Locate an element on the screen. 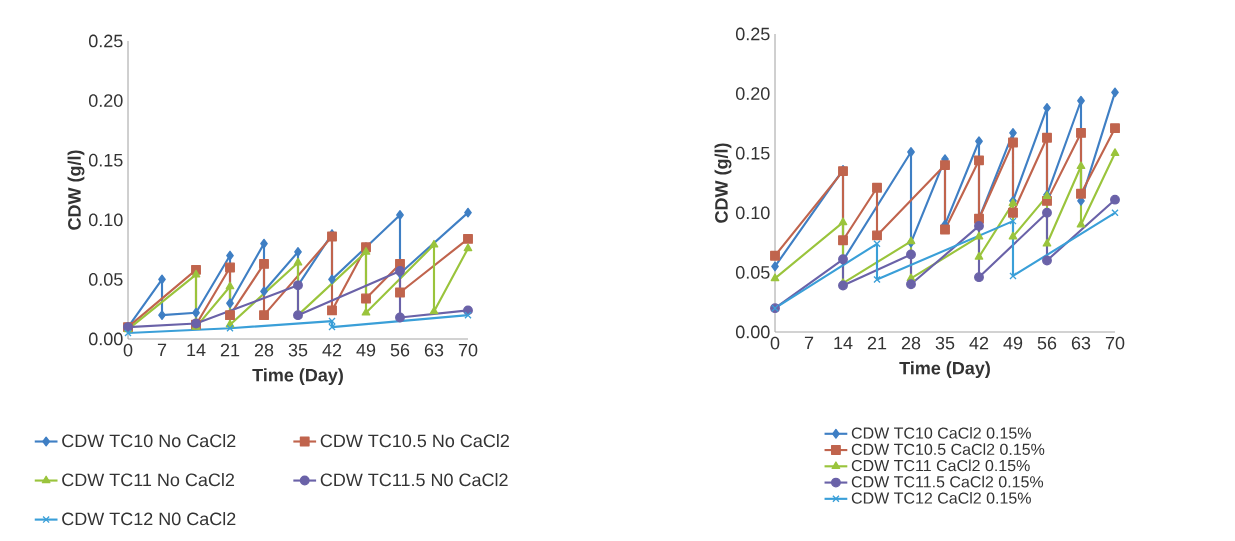 The width and height of the screenshot is (1235, 541). legend-label: CDW TC10 CaCl2 0.15% is located at coordinates (941, 433).